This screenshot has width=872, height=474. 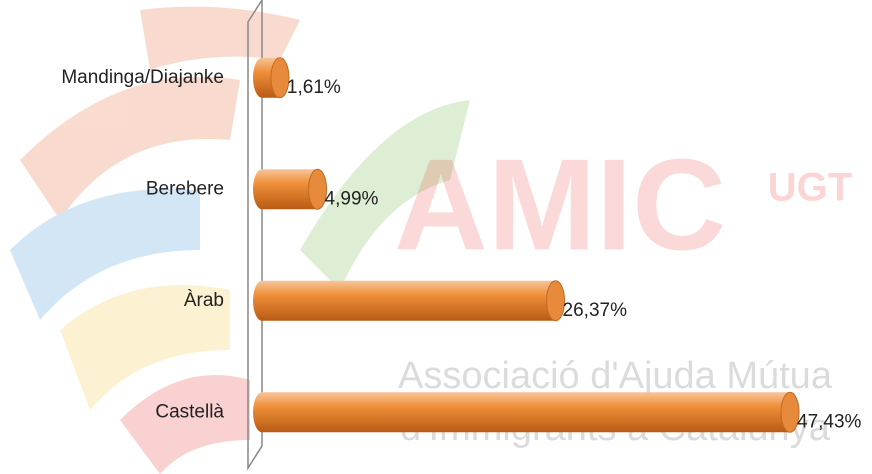 I want to click on category-label: Àrab, so click(x=204, y=300).